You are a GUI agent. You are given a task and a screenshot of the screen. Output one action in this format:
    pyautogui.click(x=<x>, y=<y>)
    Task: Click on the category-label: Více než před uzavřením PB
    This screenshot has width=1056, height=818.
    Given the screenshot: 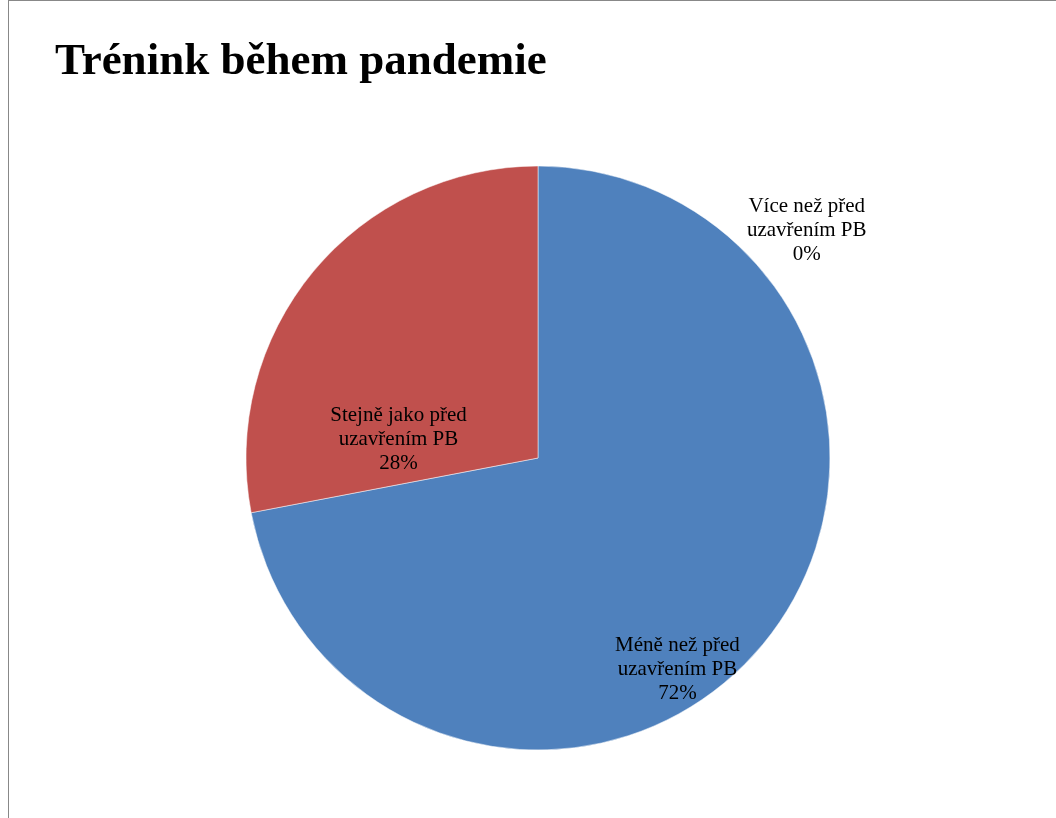 What is the action you would take?
    pyautogui.click(x=806, y=216)
    